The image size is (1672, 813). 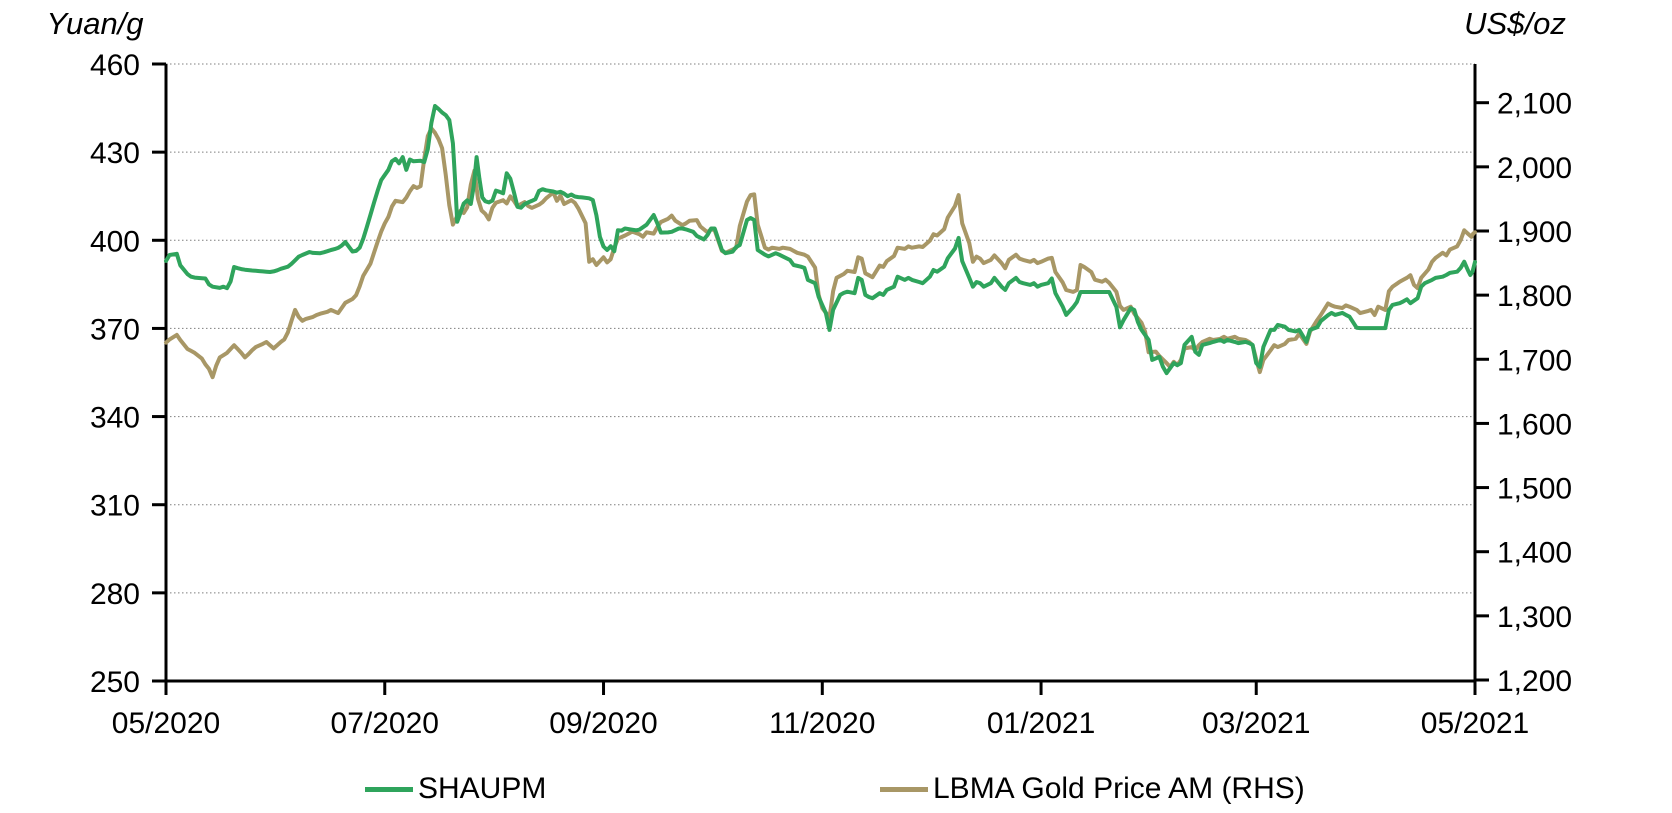 What do you see at coordinates (1041, 723) in the screenshot?
I see `x-axis-tick-label: 01/2021` at bounding box center [1041, 723].